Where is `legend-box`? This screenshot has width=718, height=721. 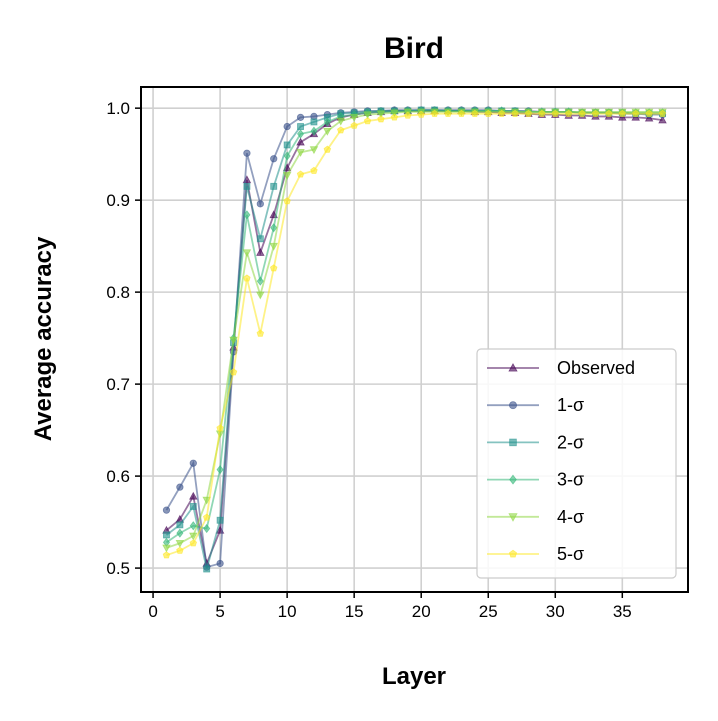 legend-box is located at coordinates (576, 463).